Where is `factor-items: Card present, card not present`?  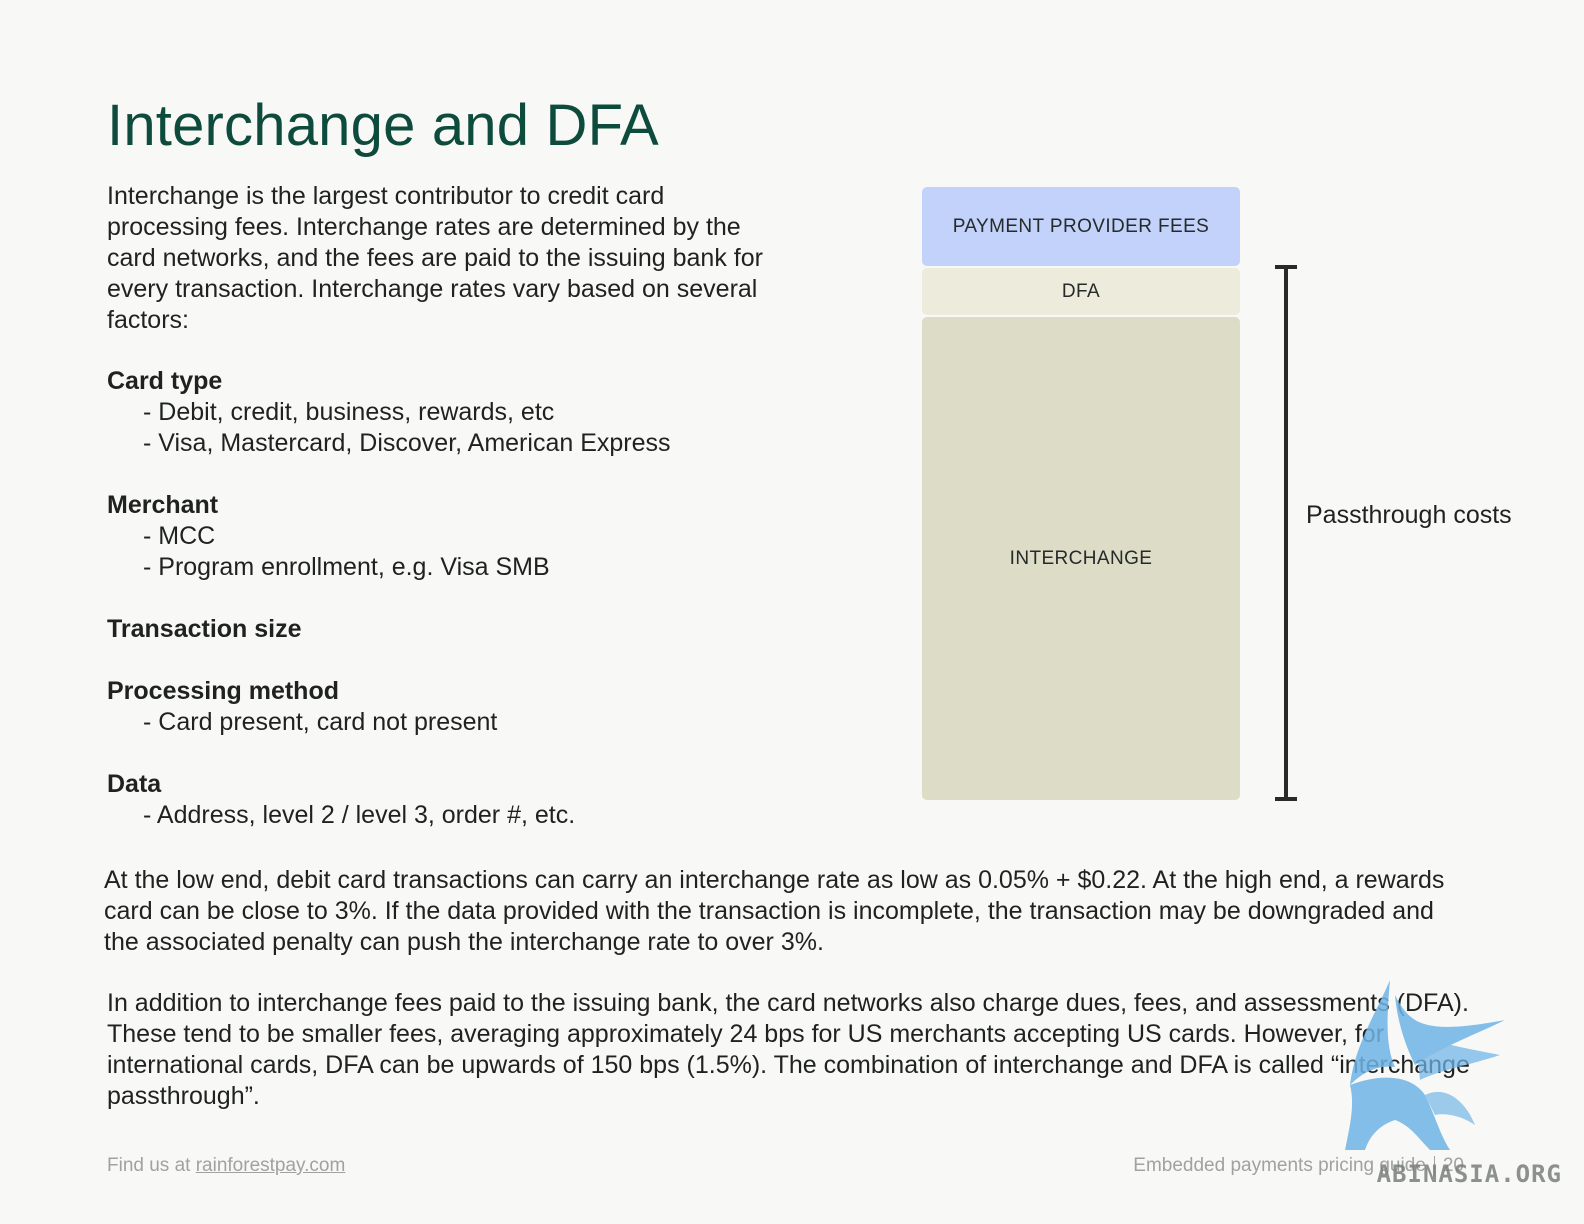
factor-items: Card present, card not present is located at coordinates (457, 722).